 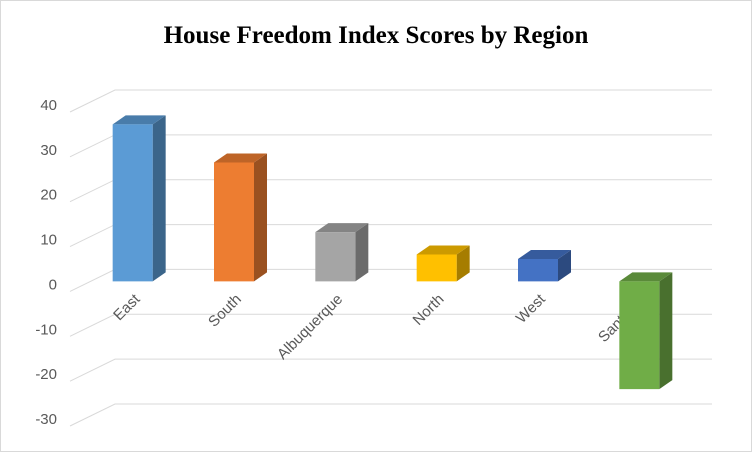 I want to click on y-tick-label: 0, so click(x=53, y=284).